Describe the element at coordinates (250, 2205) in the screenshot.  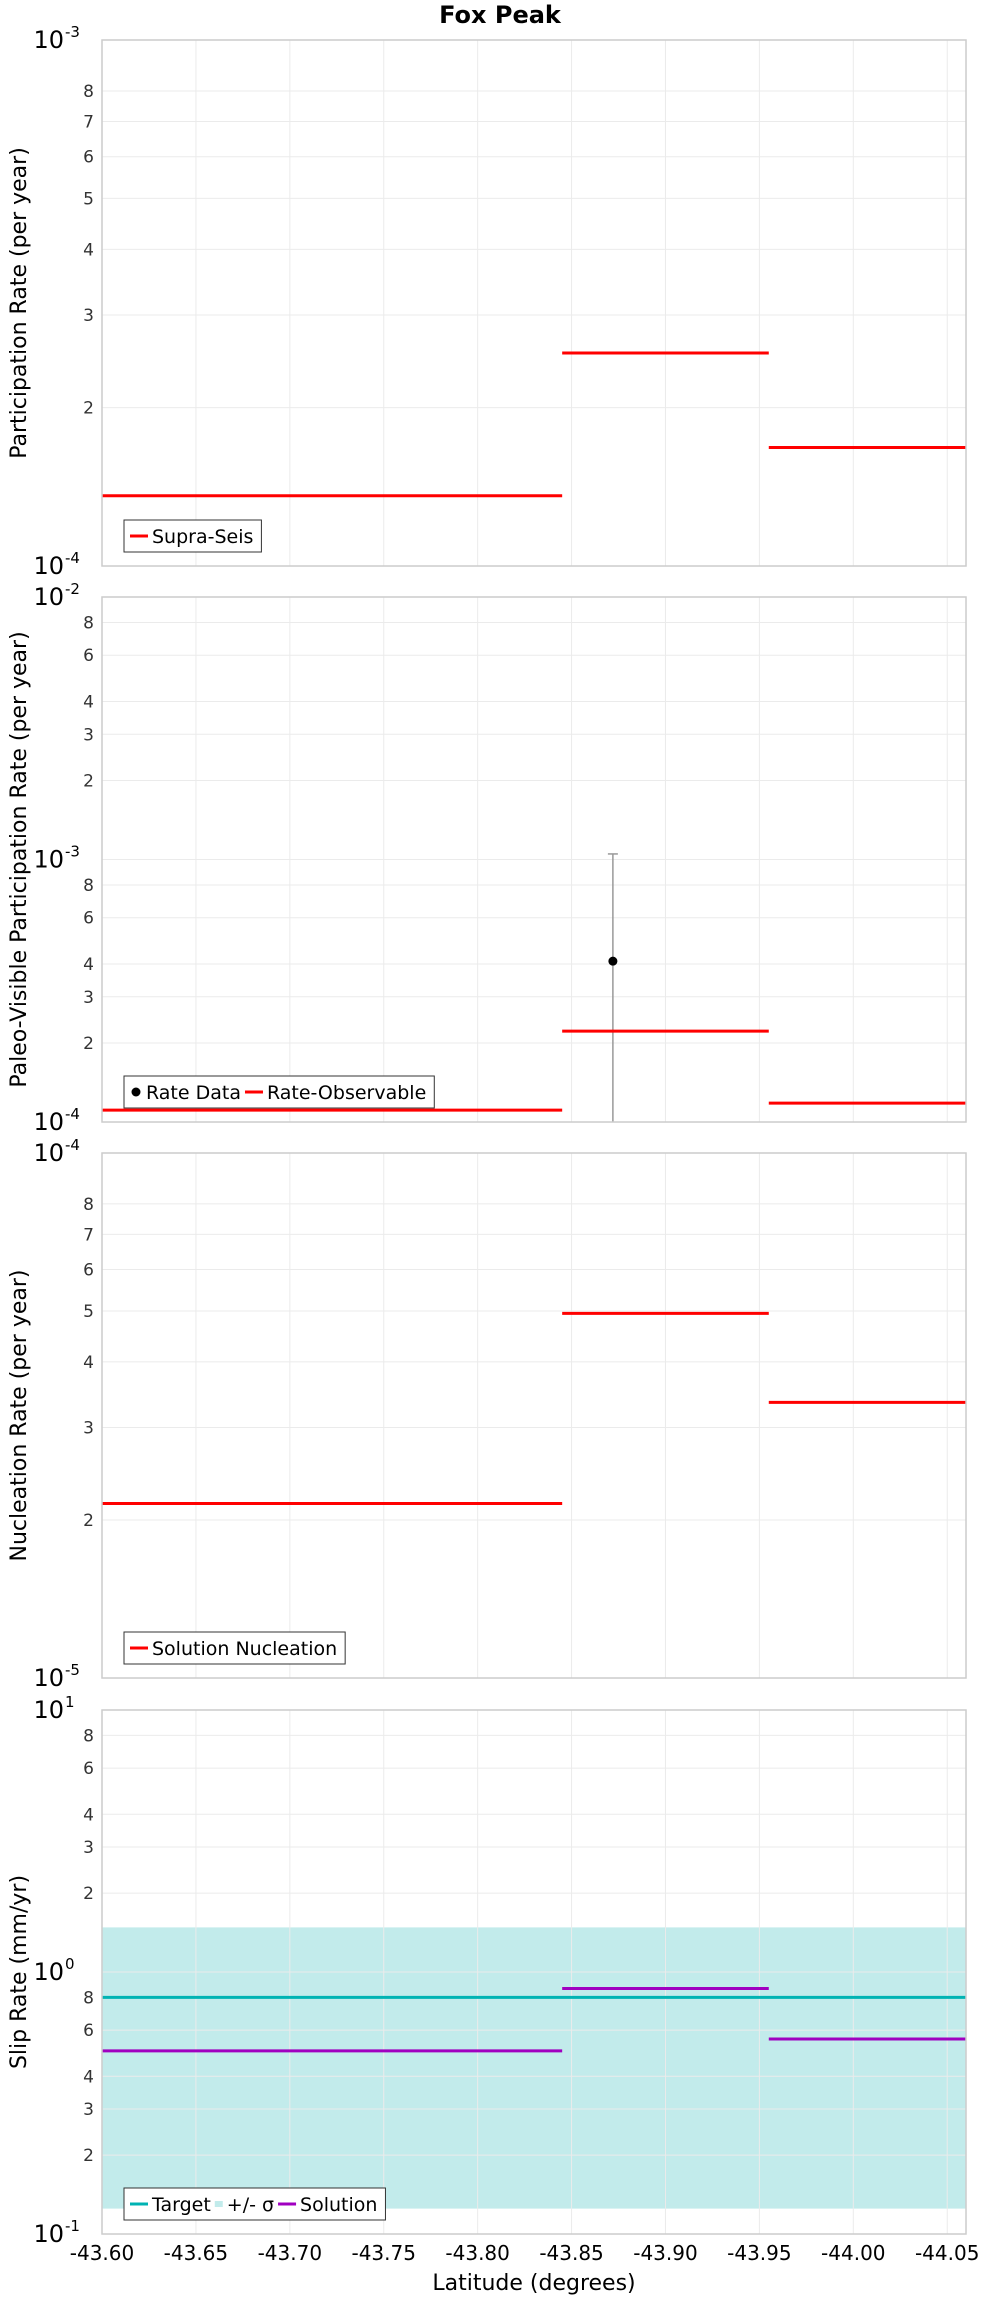
I see `legend-label: +/- σ` at that location.